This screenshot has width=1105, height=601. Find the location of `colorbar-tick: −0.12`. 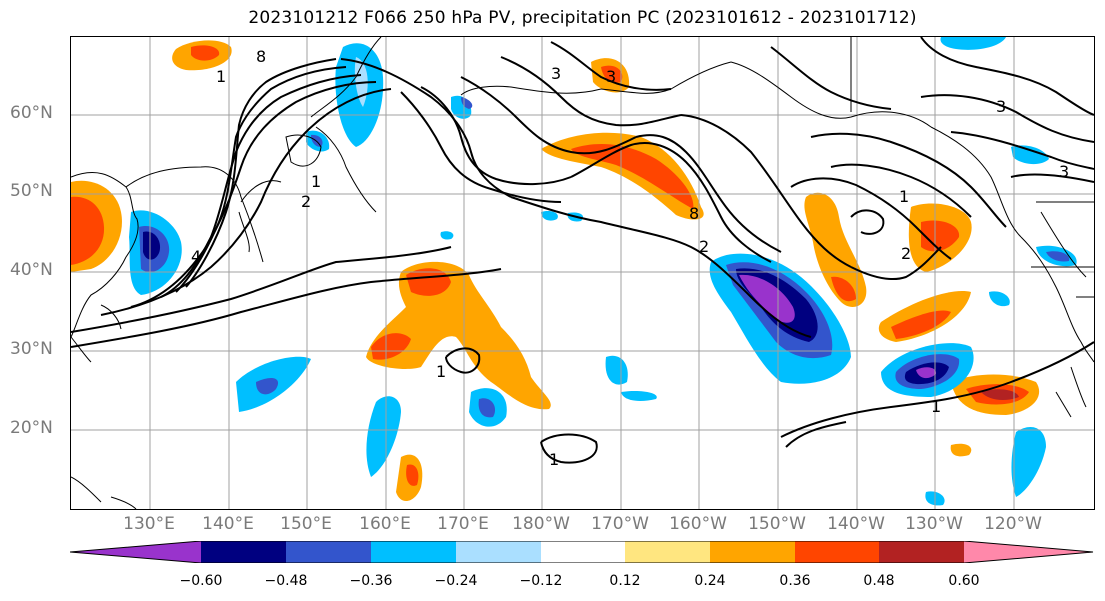

colorbar-tick: −0.12 is located at coordinates (541, 581).